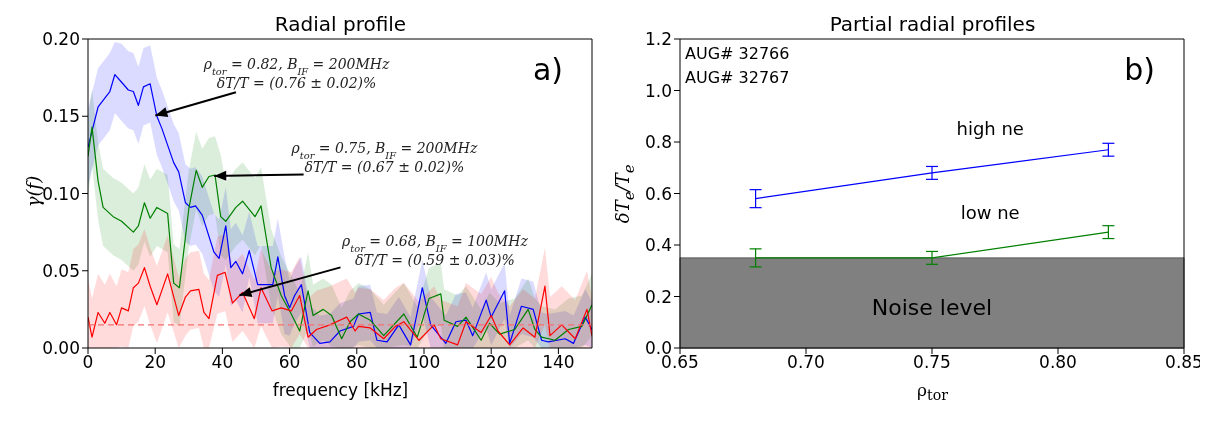  What do you see at coordinates (658, 296) in the screenshot?
I see `y-tick-label: 0.2` at bounding box center [658, 296].